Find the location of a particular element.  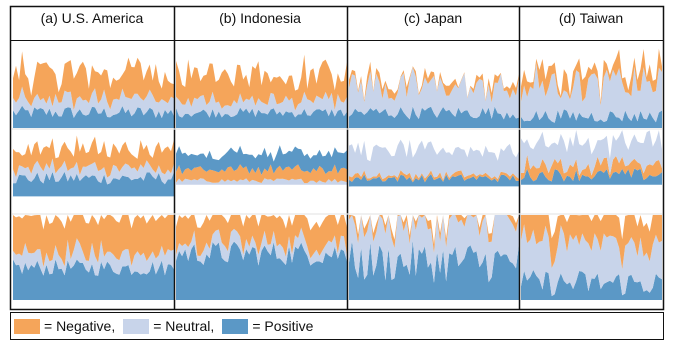

legend-swatch-positive is located at coordinates (235, 326).